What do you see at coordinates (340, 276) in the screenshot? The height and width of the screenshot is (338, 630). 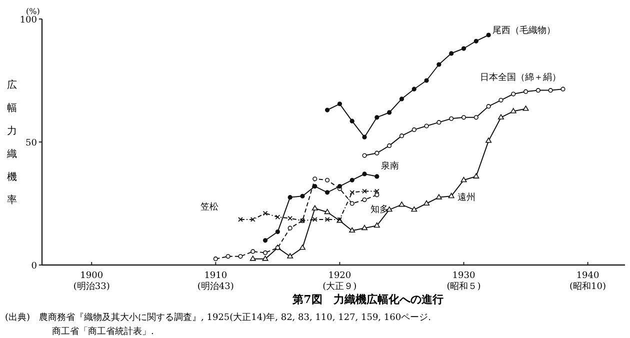 I see `x-tick-label: 1920` at bounding box center [340, 276].